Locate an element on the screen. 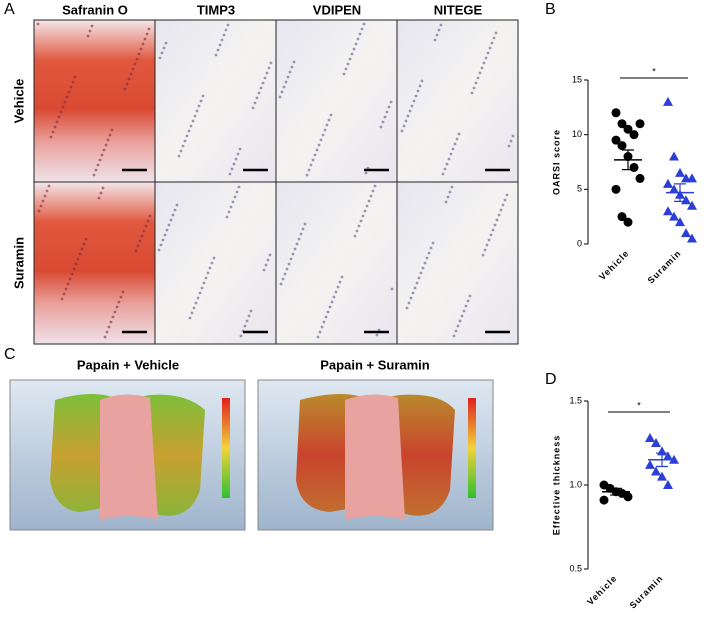  histology-image is located at coordinates (215, 101).